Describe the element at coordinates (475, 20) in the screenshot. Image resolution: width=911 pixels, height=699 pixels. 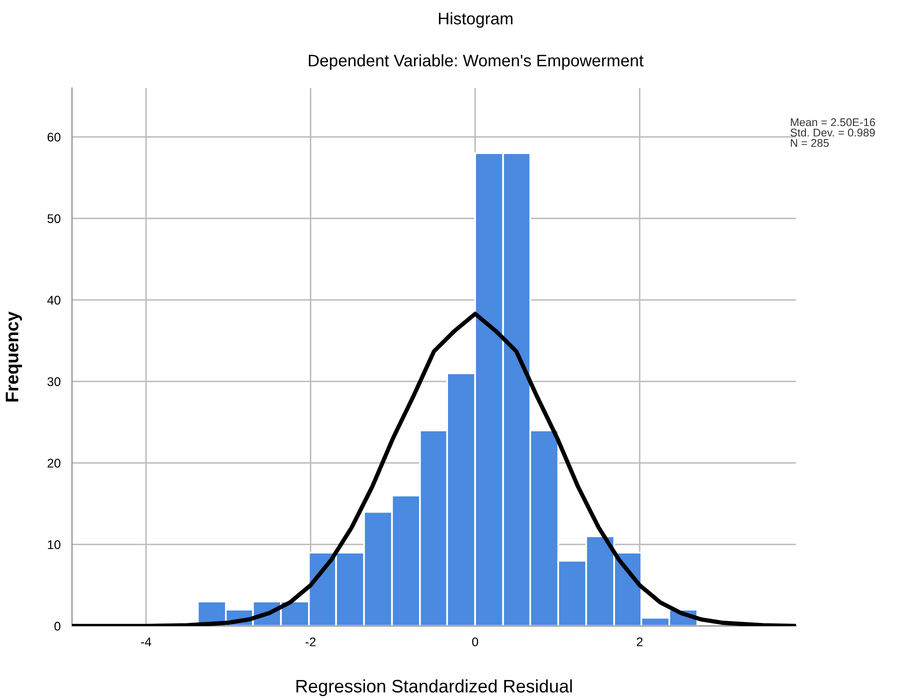
I see `chart-title: Histogram` at that location.